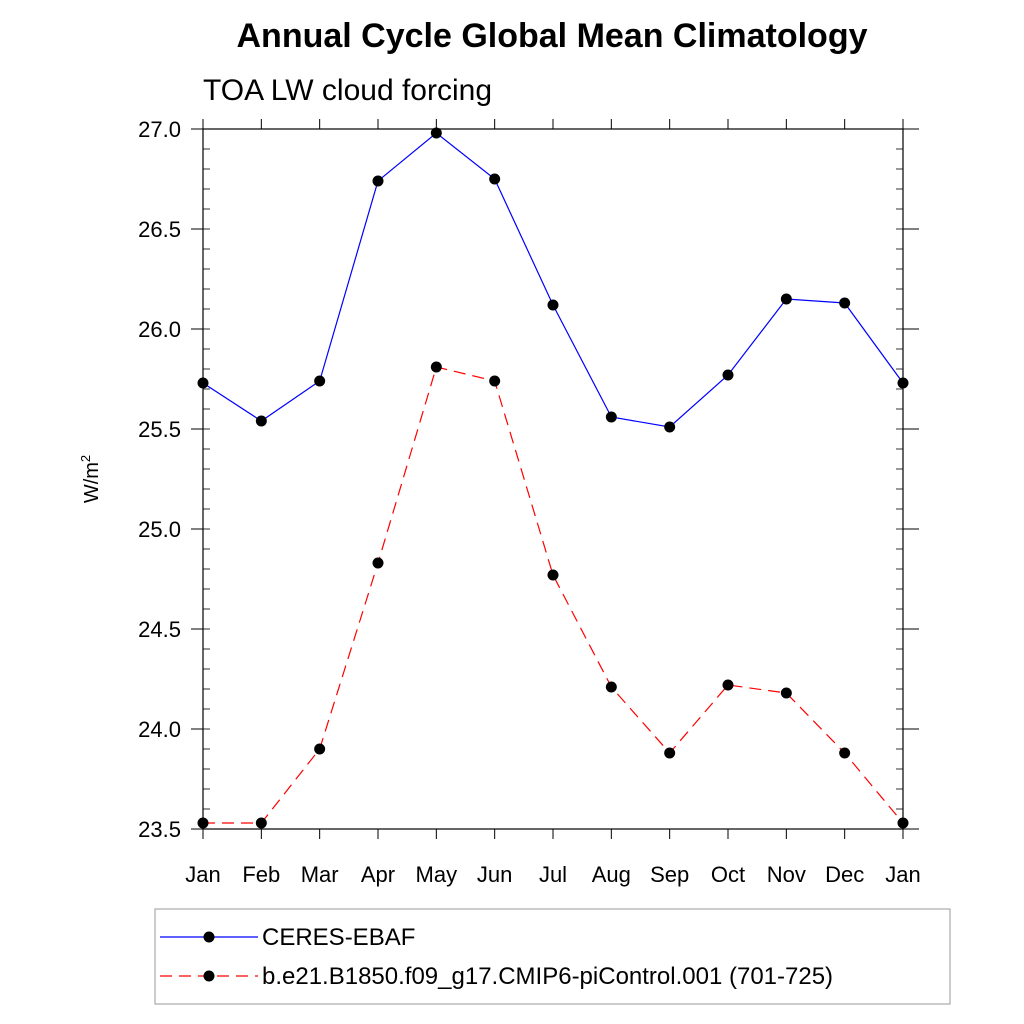  I want to click on y-tick-label: 23.5, so click(159, 829).